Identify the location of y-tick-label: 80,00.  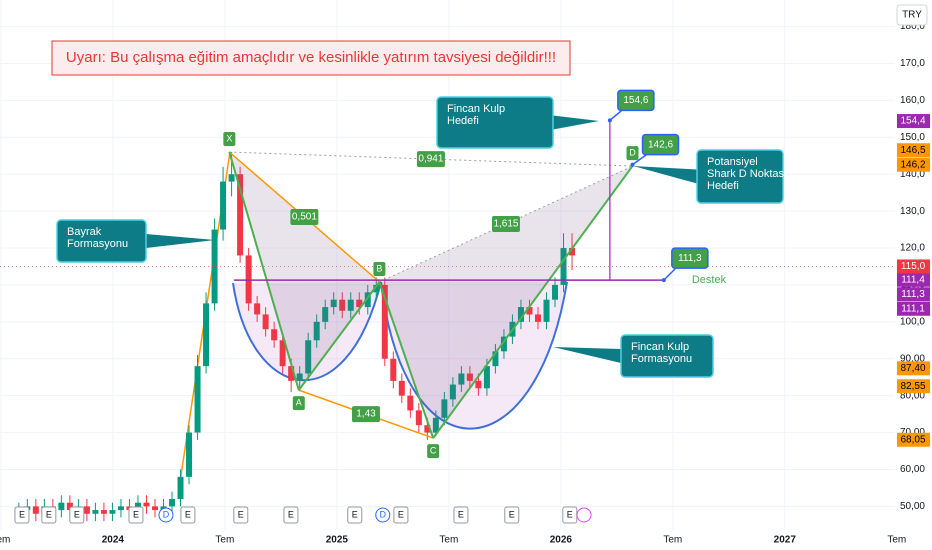
(912, 395).